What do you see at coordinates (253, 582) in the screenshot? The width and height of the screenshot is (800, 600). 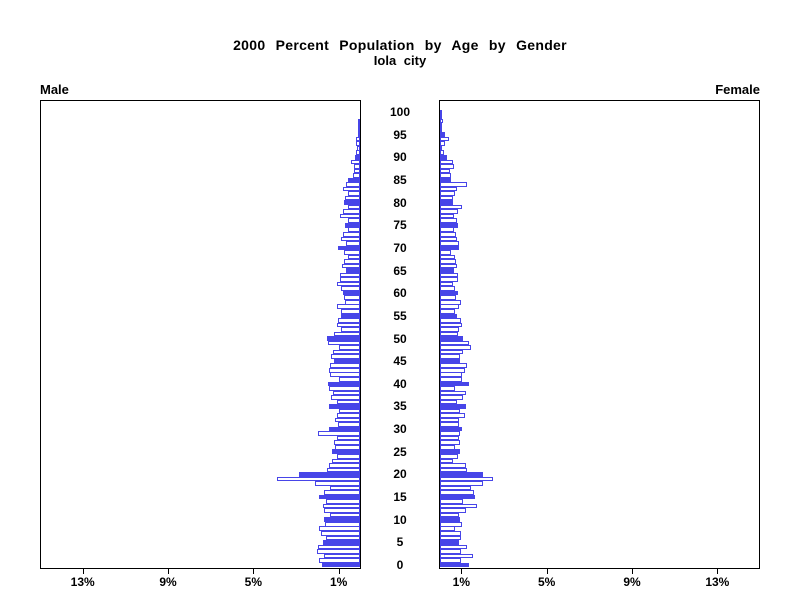 I see `male-axis-tick-label-5%: 5%` at bounding box center [253, 582].